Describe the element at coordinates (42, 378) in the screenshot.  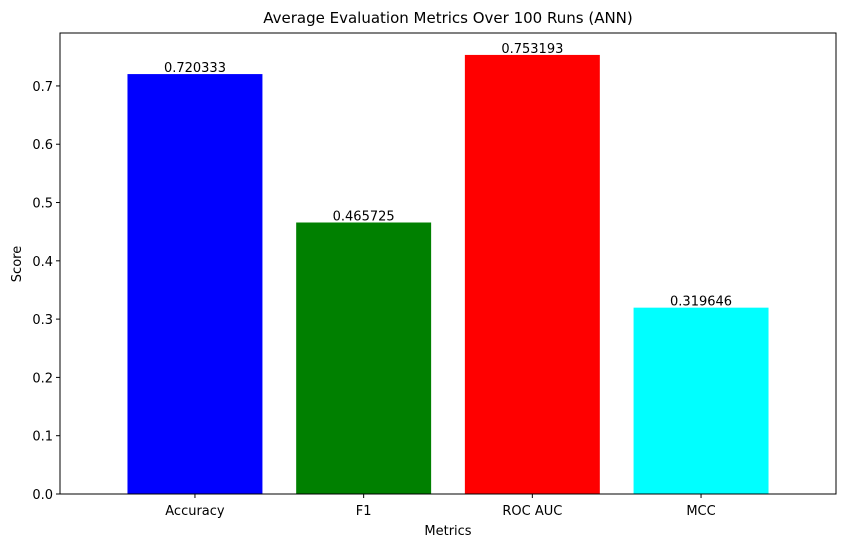
I see `y-tick-label: 0.2` at that location.